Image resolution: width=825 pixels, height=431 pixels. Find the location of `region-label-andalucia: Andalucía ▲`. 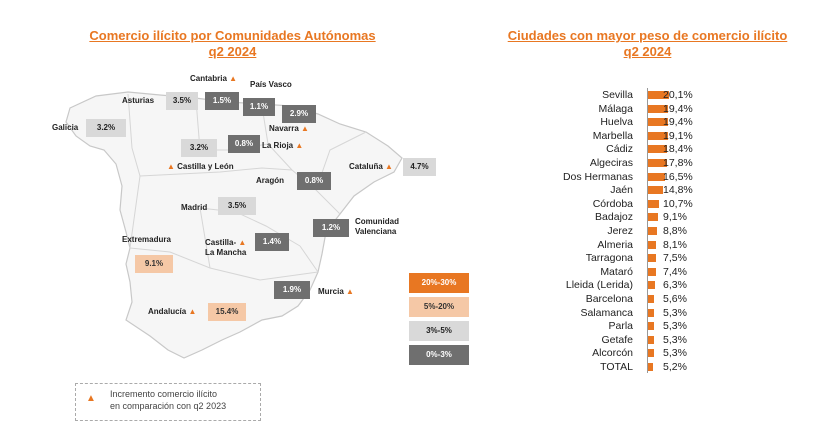

region-label-andalucia: Andalucía ▲ is located at coordinates (172, 312).